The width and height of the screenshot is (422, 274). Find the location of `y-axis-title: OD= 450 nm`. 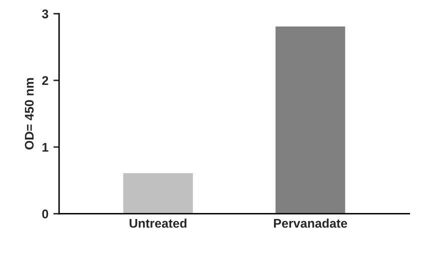

y-axis-title: OD= 450 nm is located at coordinates (29, 114).